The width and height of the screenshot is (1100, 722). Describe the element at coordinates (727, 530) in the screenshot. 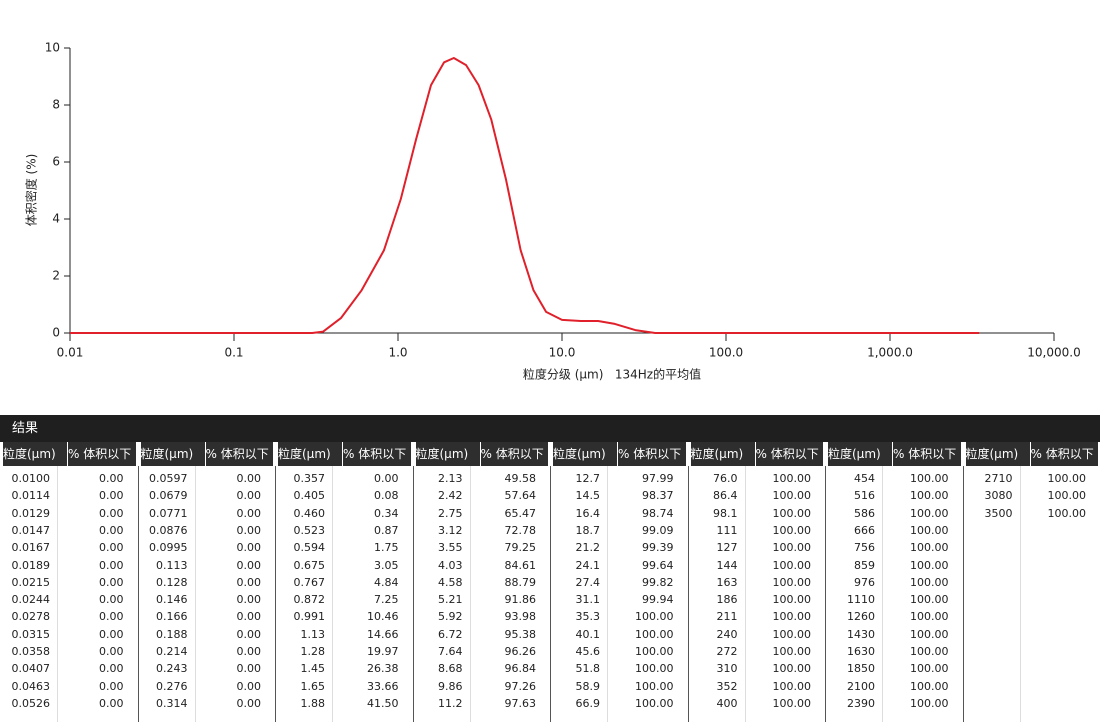

I see `size-cell: 111` at that location.